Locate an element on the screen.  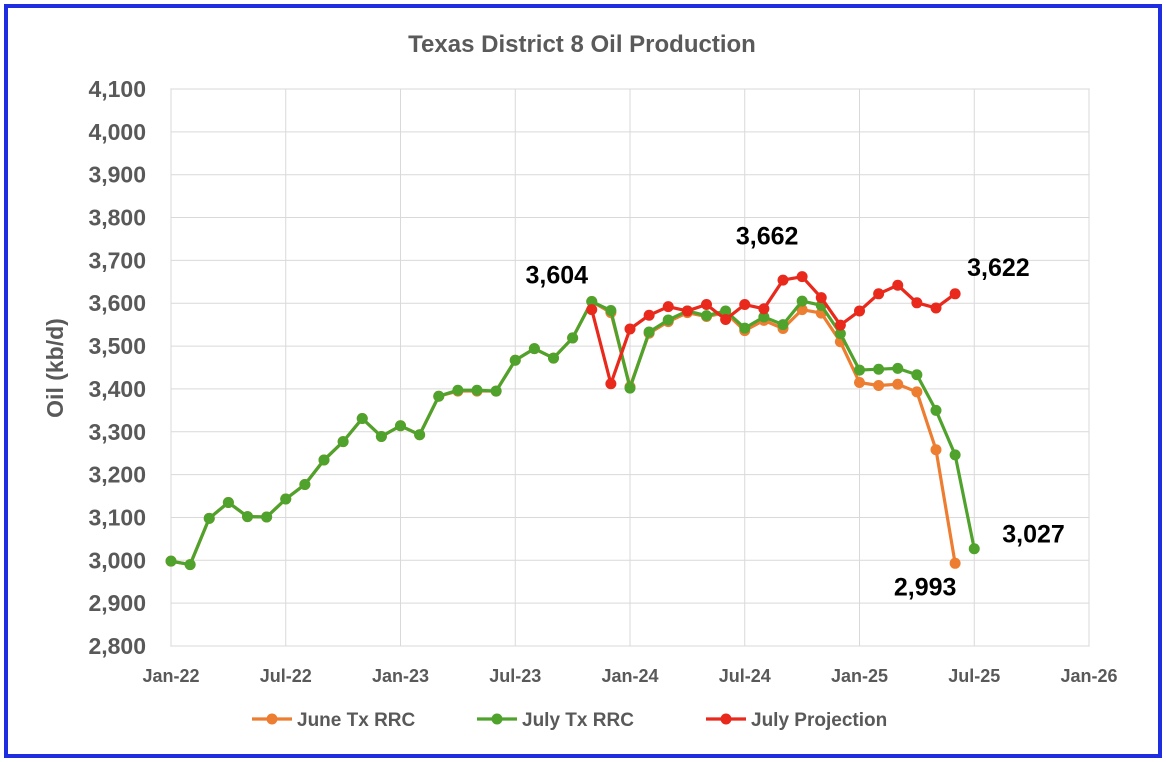
y-tick-label: 3,400 is located at coordinates (117, 389).